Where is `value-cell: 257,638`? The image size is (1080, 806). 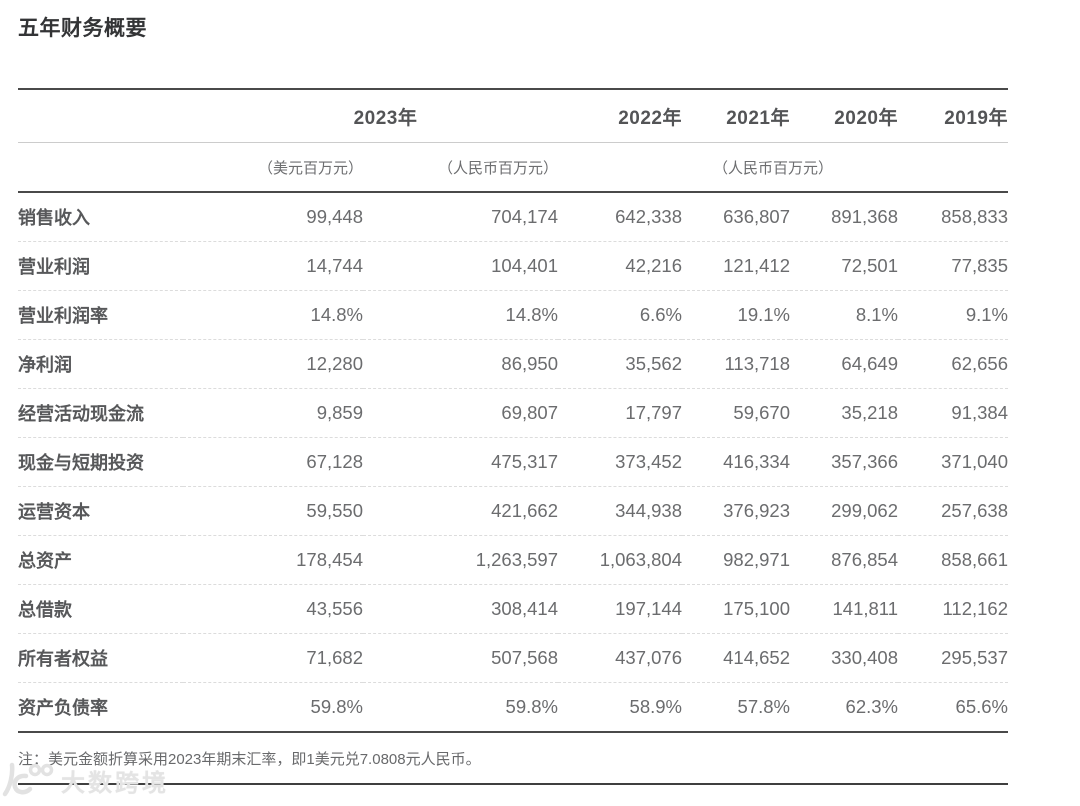 value-cell: 257,638 is located at coordinates (953, 511).